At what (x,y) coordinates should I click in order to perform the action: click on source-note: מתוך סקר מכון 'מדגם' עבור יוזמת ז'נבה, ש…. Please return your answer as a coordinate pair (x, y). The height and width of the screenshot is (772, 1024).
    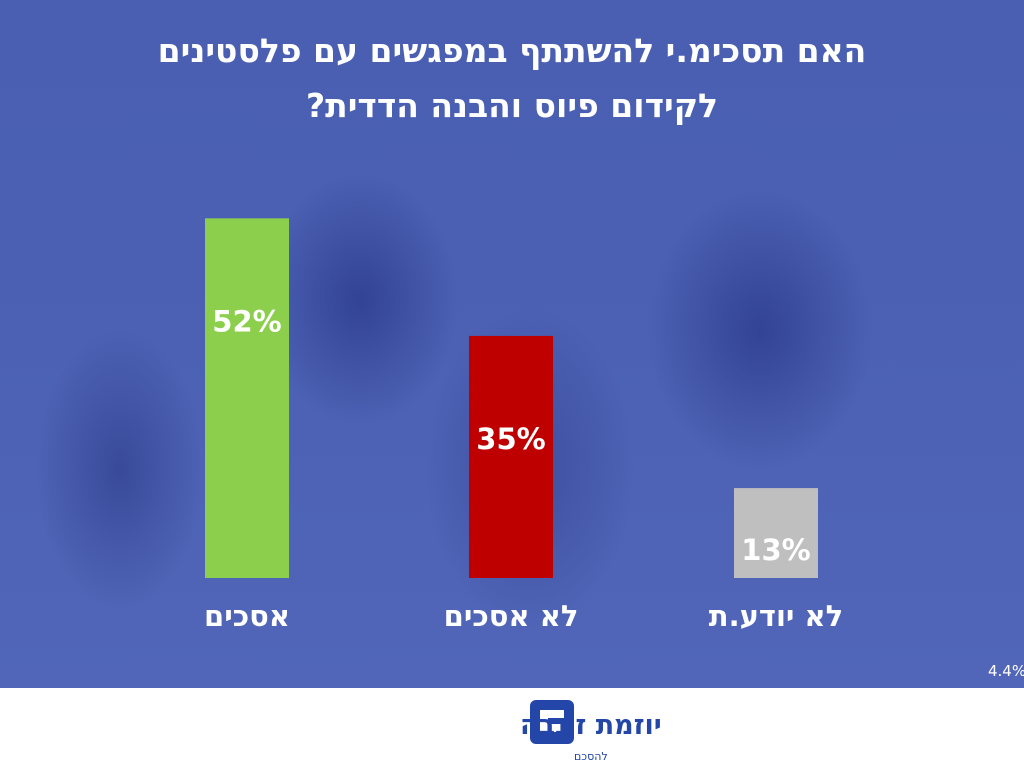
    Looking at the image, I should click on (1006, 671).